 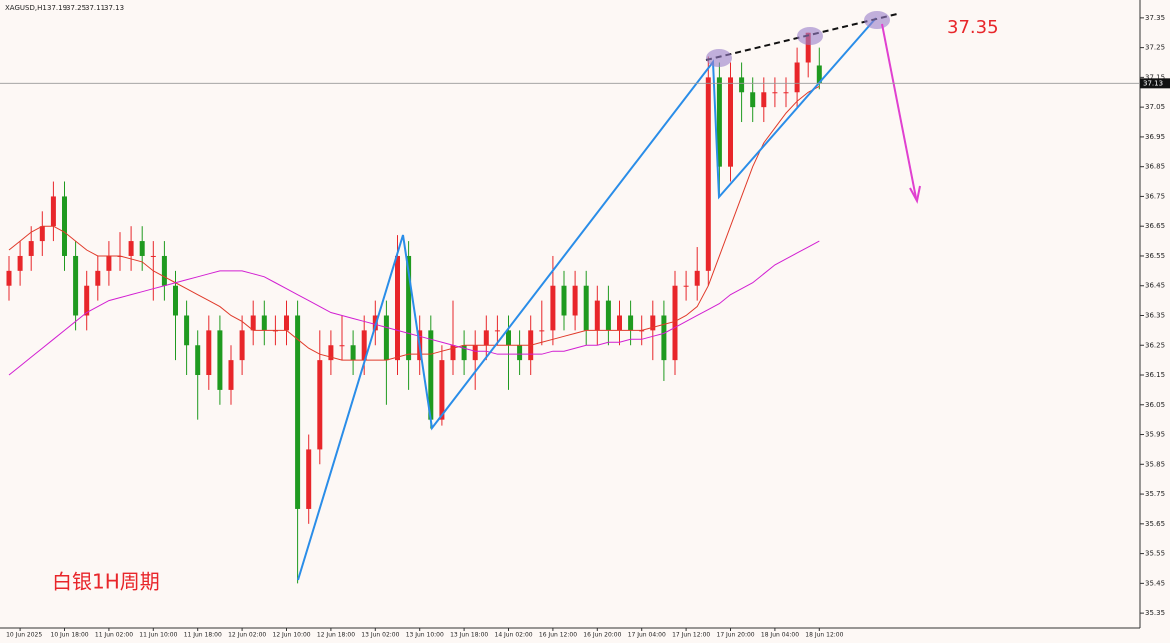 I want to click on x-tick-label: 13 Jun 02:00, so click(x=380, y=635).